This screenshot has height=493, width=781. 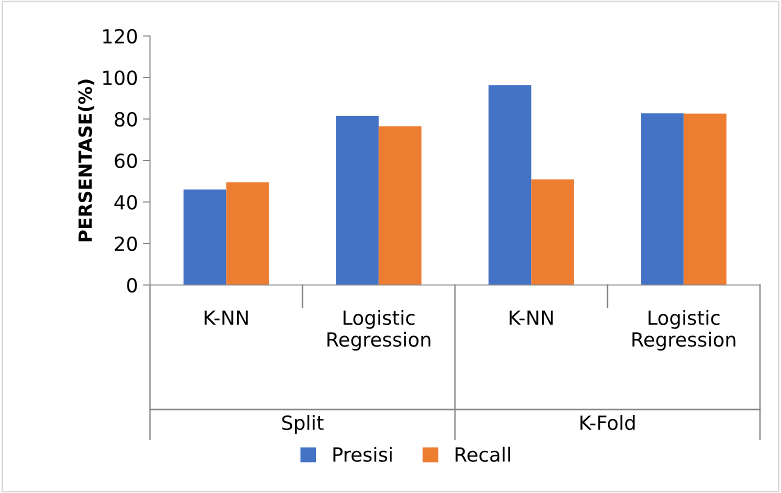 What do you see at coordinates (125, 119) in the screenshot?
I see `y-tick-label: 80` at bounding box center [125, 119].